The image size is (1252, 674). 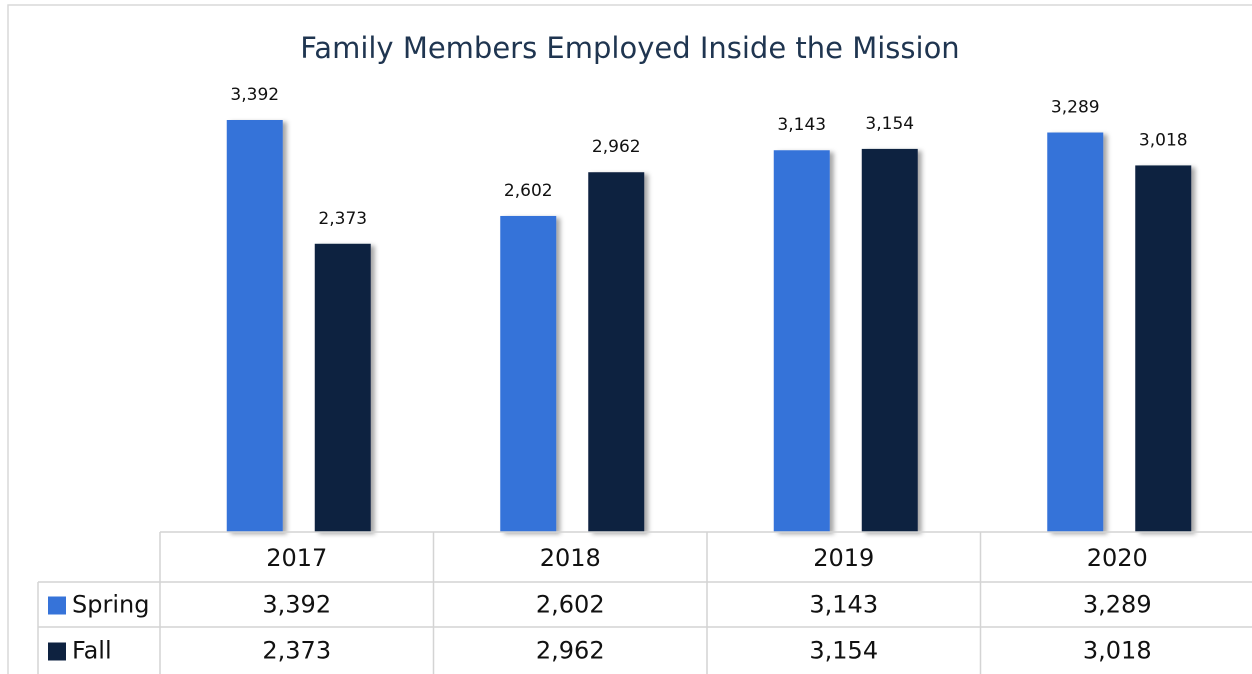 I want to click on data-label: 3,392, so click(x=254, y=95).